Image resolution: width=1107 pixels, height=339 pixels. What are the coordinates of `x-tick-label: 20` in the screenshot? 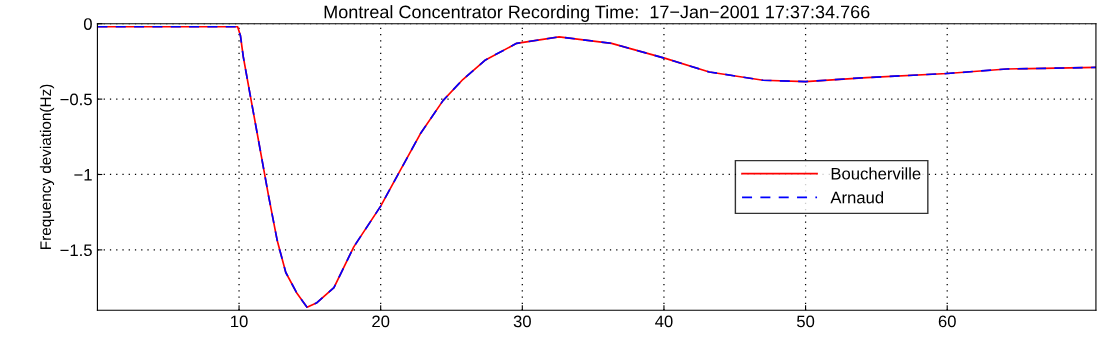 It's located at (381, 321).